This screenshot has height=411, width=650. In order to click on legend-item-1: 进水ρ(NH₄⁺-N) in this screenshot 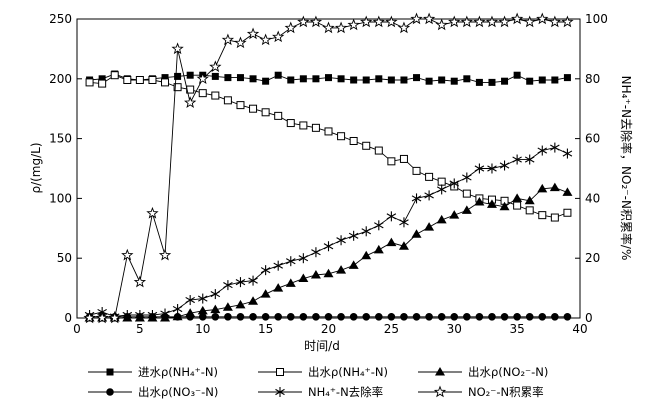, I will do `click(153, 372)`.